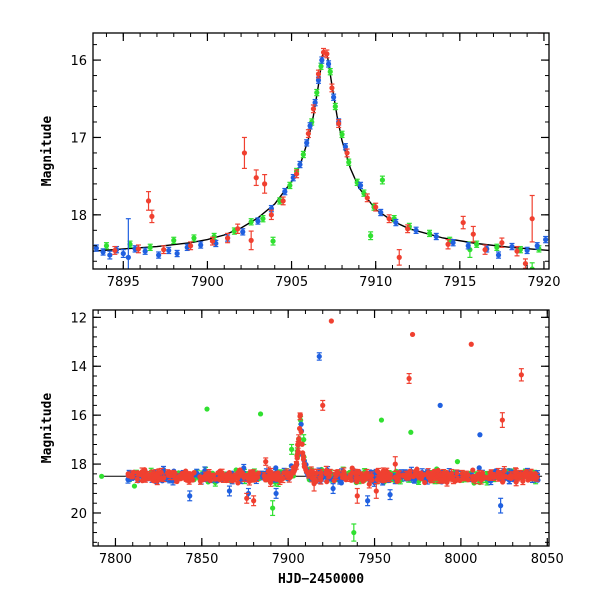 This screenshot has height=600, width=600. What do you see at coordinates (543, 282) in the screenshot?
I see `x-tick-label: 7920` at bounding box center [543, 282].